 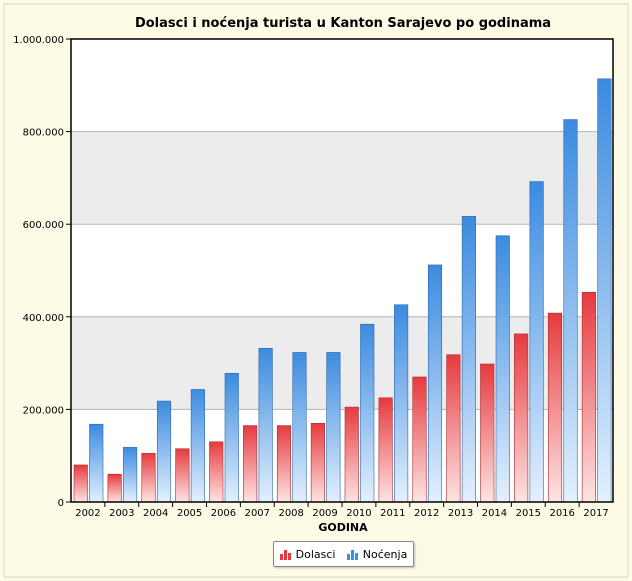 I want to click on y-tick-label: 600.000, so click(x=43, y=225).